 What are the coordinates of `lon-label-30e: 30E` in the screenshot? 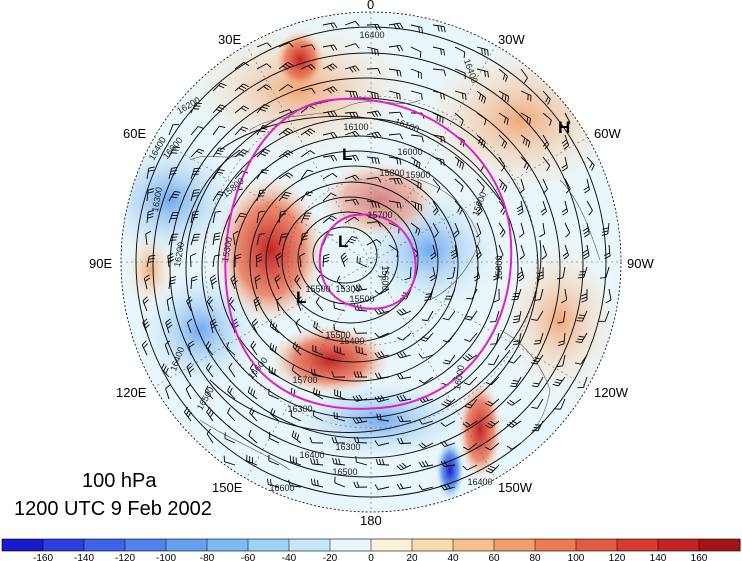 It's located at (229, 39).